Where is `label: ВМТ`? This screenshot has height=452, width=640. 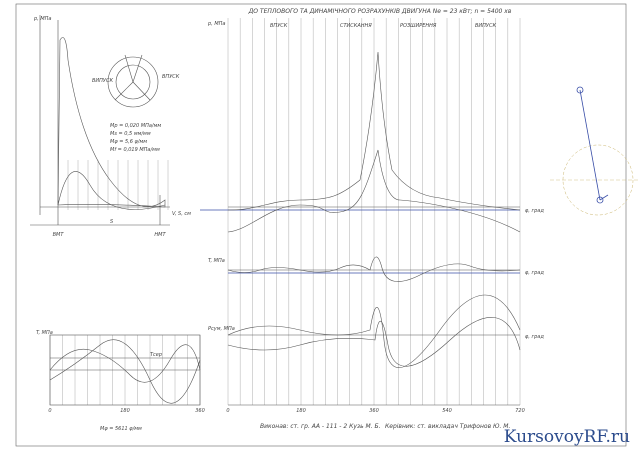 label: ВМТ is located at coordinates (59, 235).